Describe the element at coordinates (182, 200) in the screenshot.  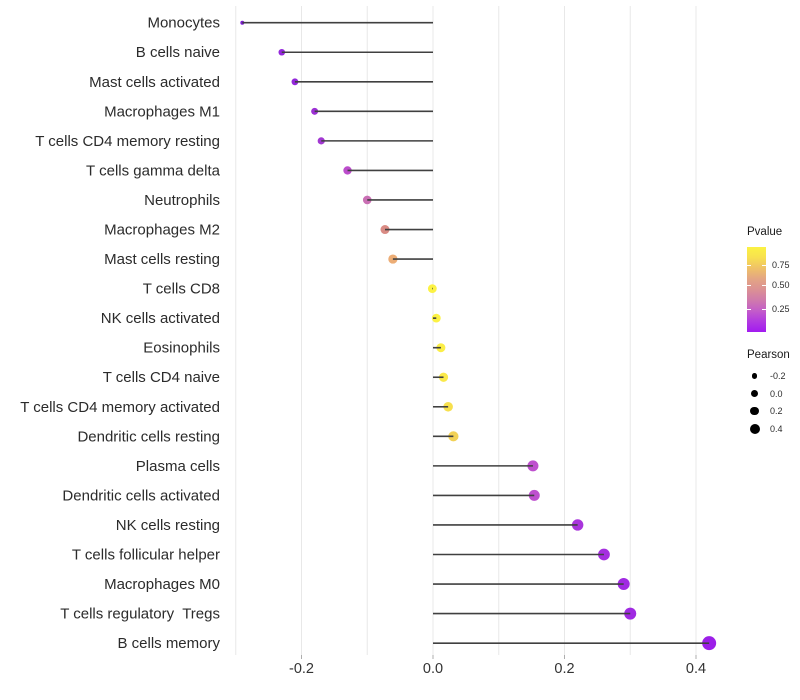
I see `y-axis-label: Neutrophils` at that location.